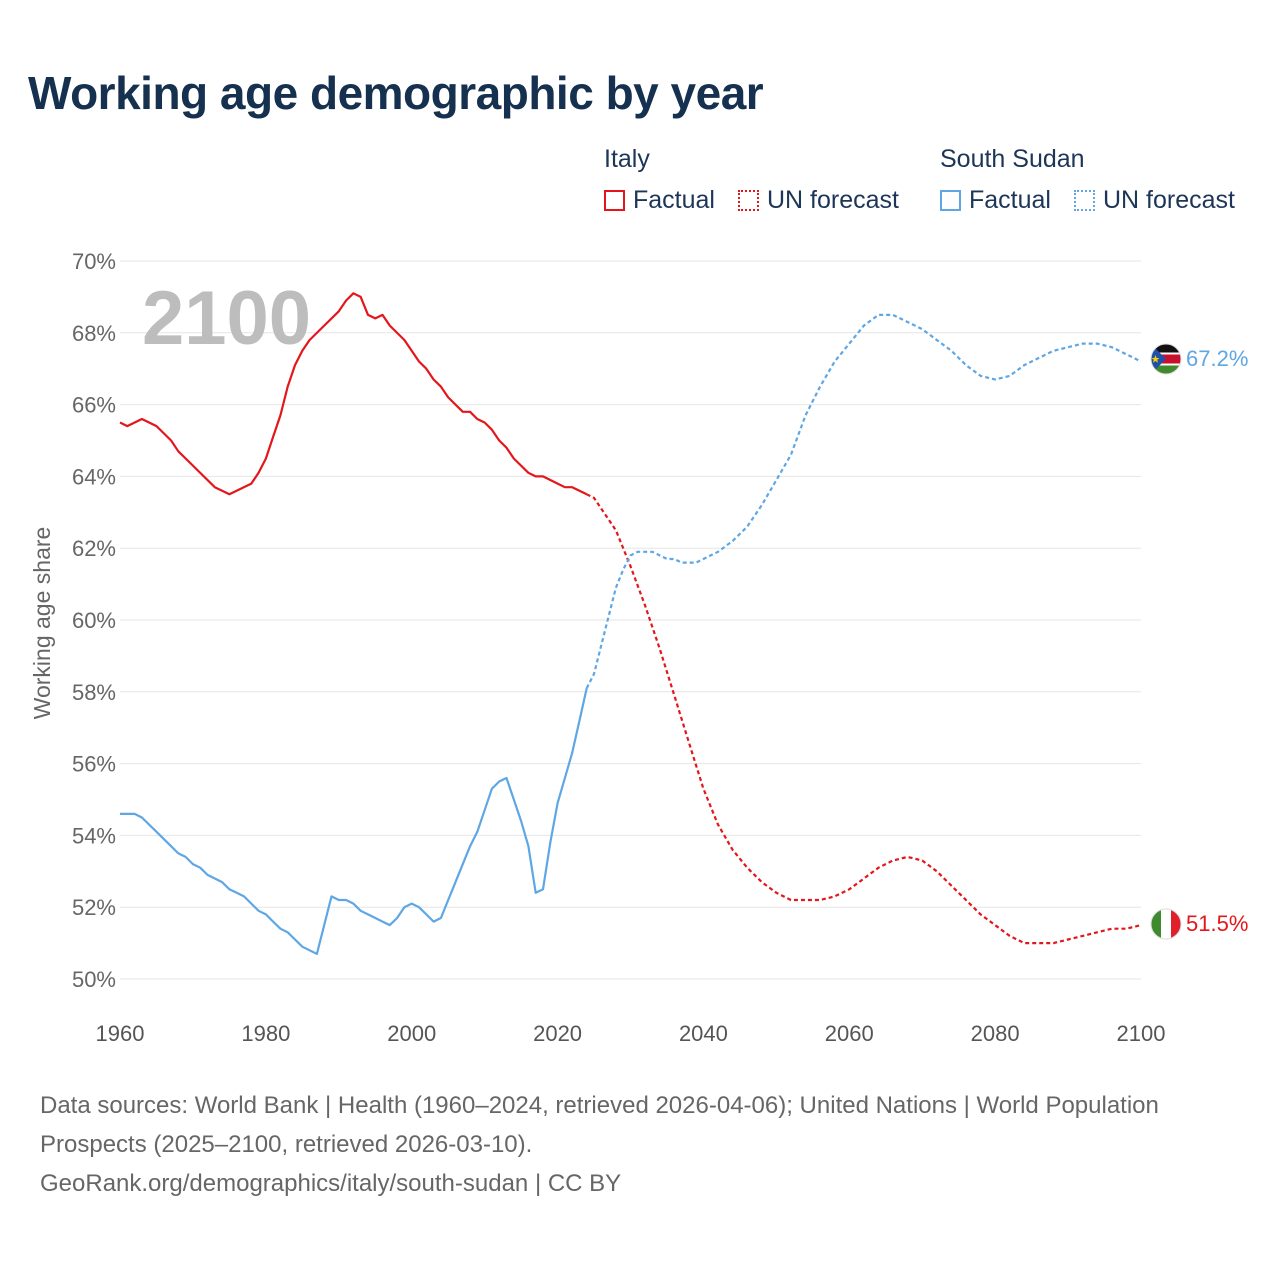  What do you see at coordinates (94, 979) in the screenshot?
I see `y-tick-label: 50%` at bounding box center [94, 979].